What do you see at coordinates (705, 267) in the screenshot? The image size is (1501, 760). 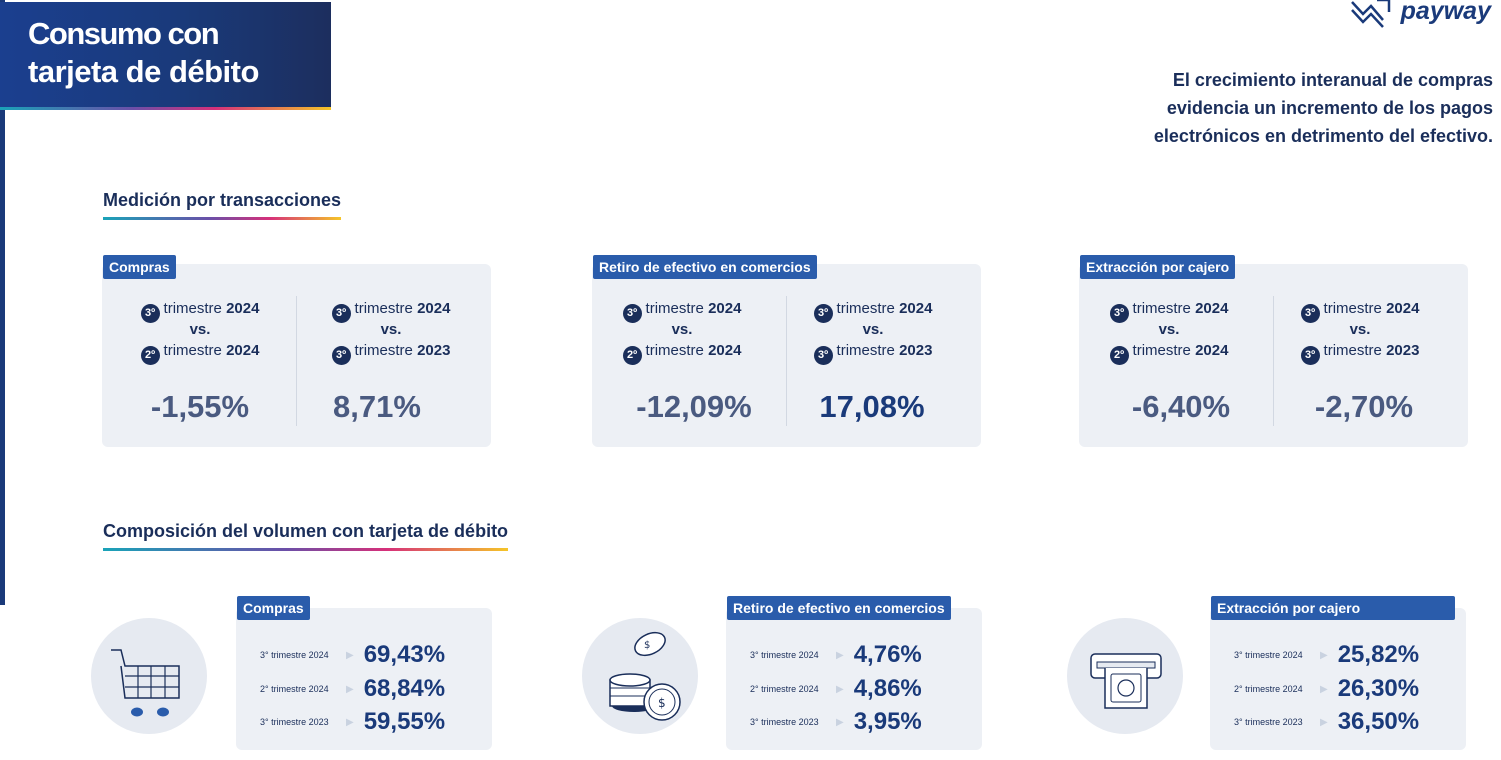 I see `card-tag: Retiro de efectivo en comercios` at bounding box center [705, 267].